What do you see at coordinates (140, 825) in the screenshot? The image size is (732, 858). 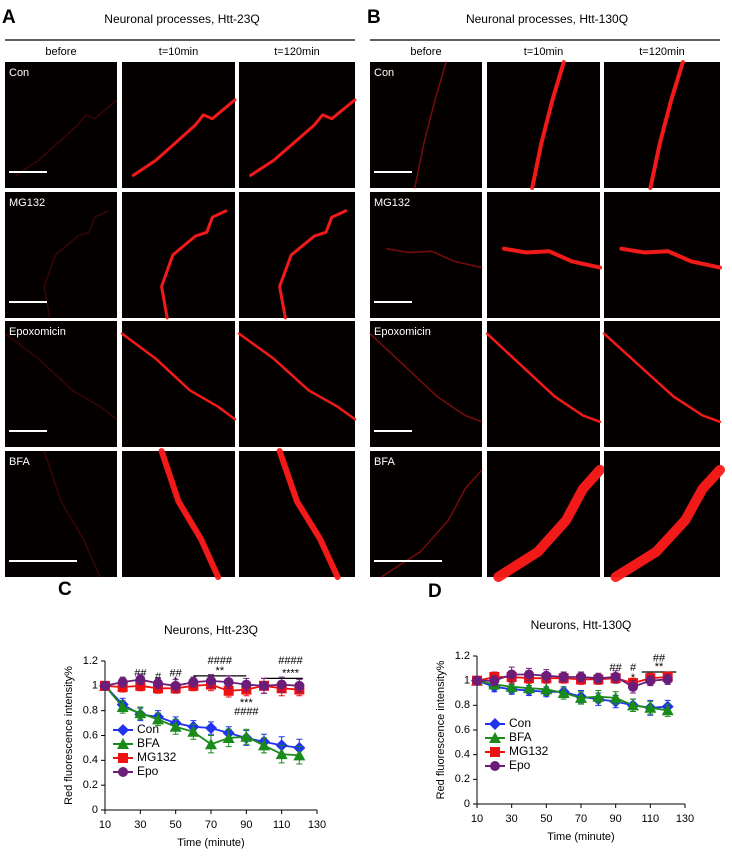 I see `x-tick-label: 30` at bounding box center [140, 825].